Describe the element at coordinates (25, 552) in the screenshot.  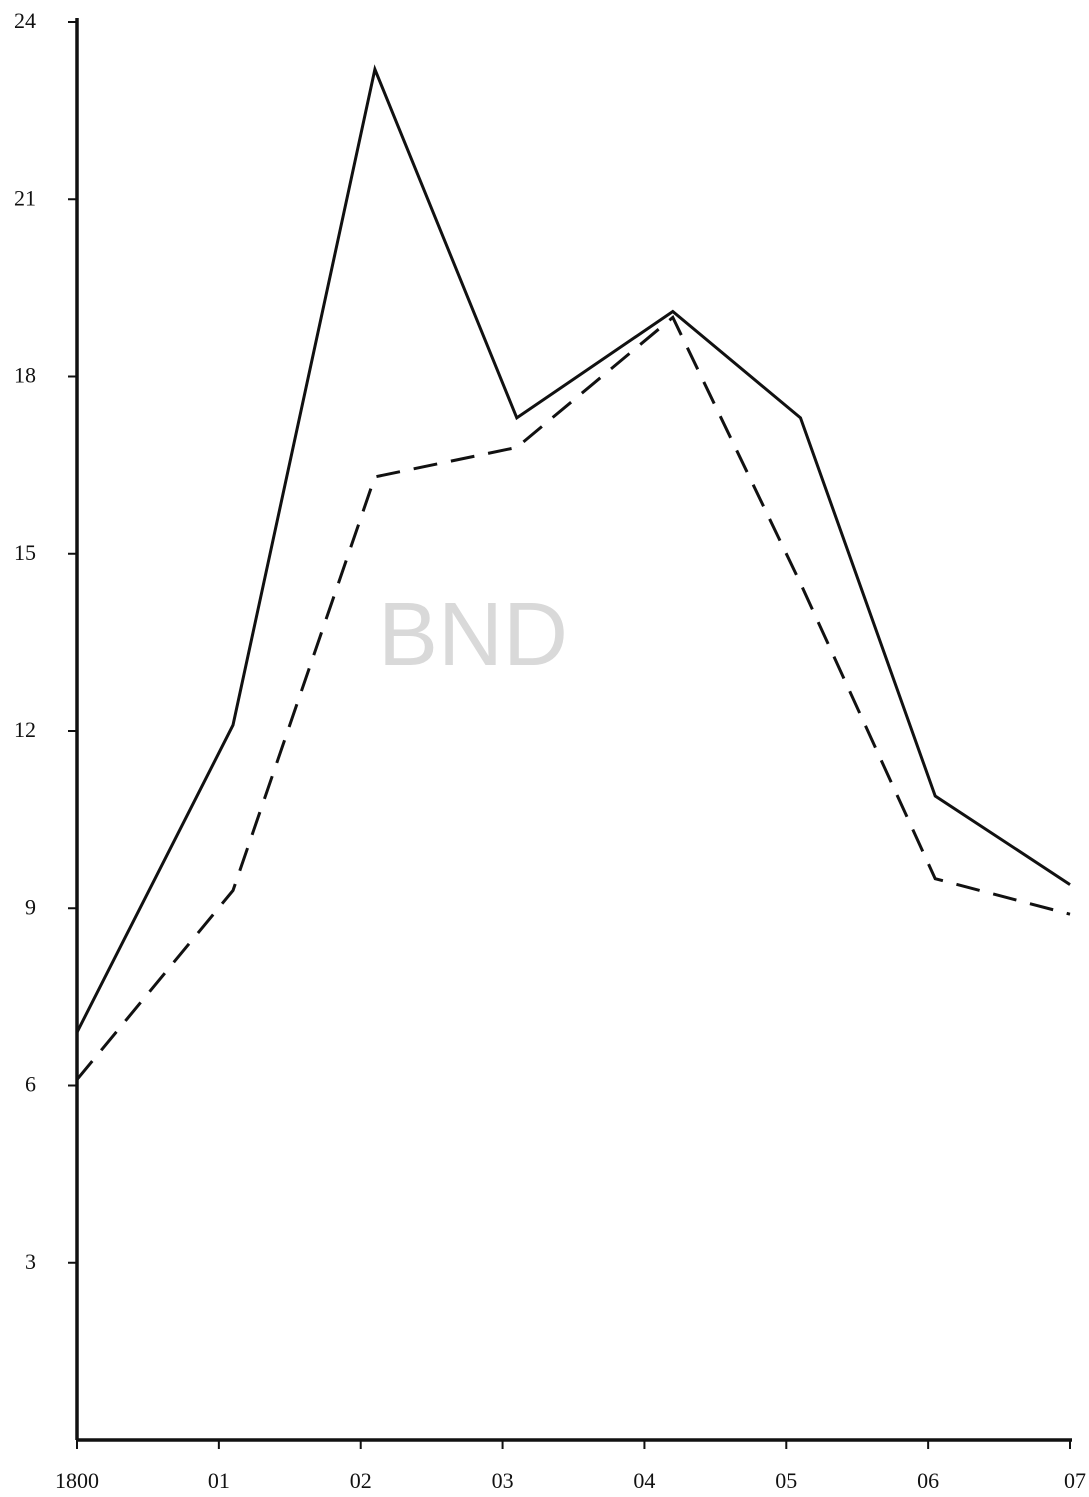
I see `y-tick-label: 15` at that location.